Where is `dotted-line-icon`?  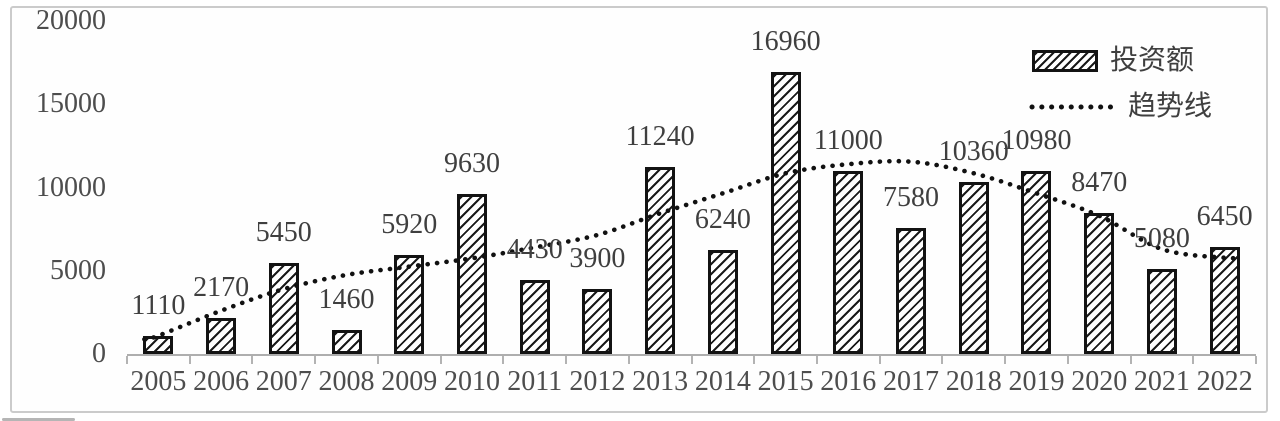
dotted-line-icon is located at coordinates (1072, 107).